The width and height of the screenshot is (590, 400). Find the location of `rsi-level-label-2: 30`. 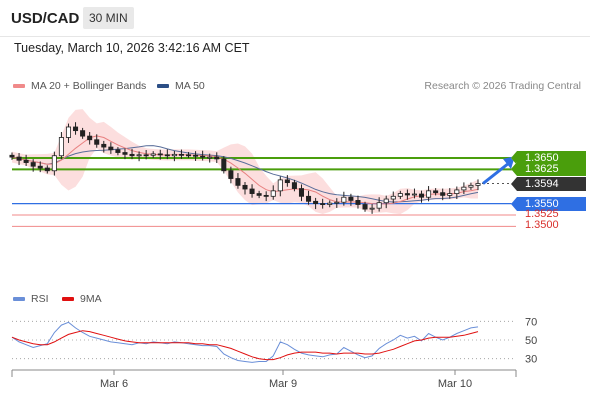

rsi-level-label-2: 30 is located at coordinates (531, 360).